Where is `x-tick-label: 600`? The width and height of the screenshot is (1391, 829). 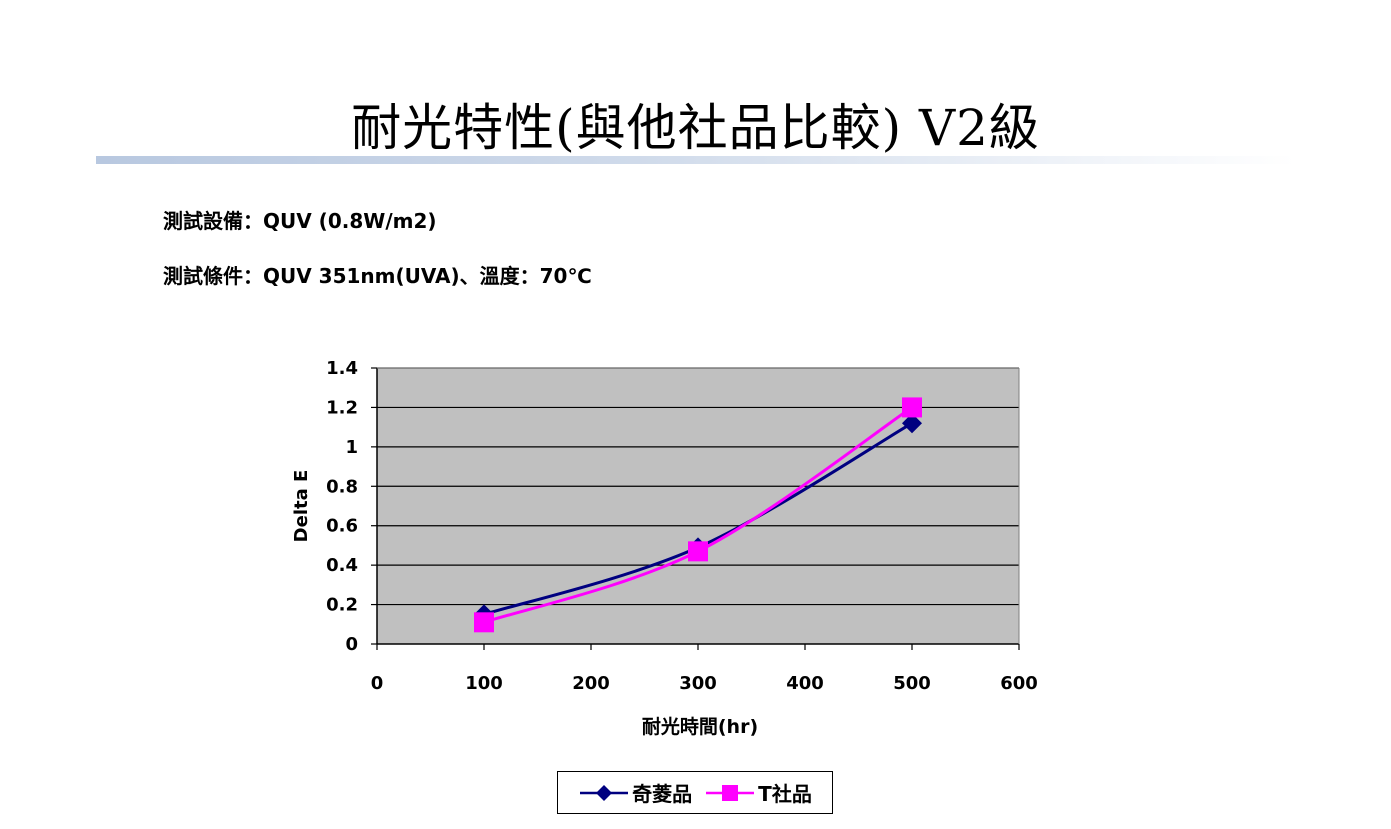 x-tick-label: 600 is located at coordinates (1019, 683).